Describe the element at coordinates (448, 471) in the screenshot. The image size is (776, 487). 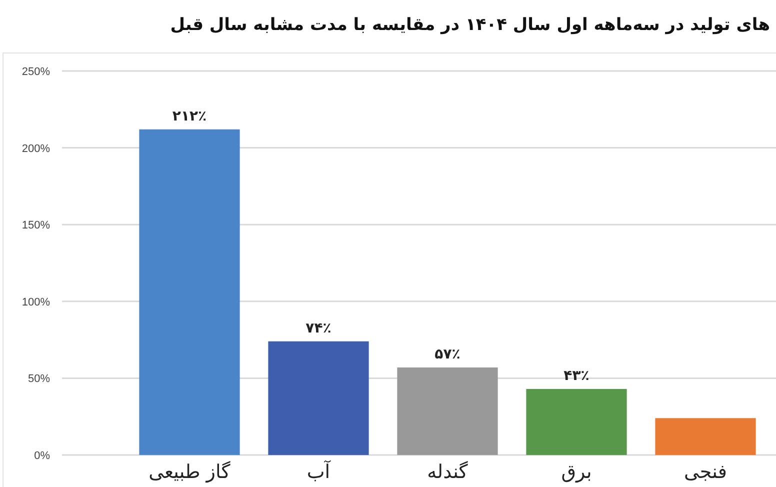
I see `x-tick-label: گندله` at that location.